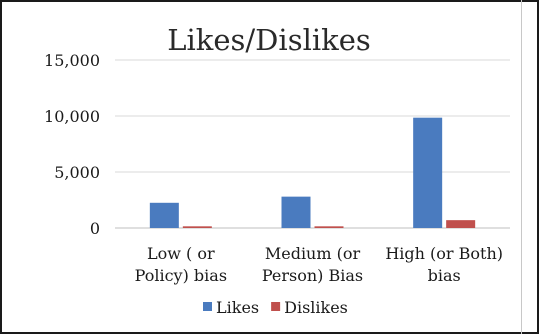 The width and height of the screenshot is (539, 334). What do you see at coordinates (72, 144) in the screenshot?
I see `y-axis-ticks: 0 5,000 10,000 15,000` at bounding box center [72, 144].